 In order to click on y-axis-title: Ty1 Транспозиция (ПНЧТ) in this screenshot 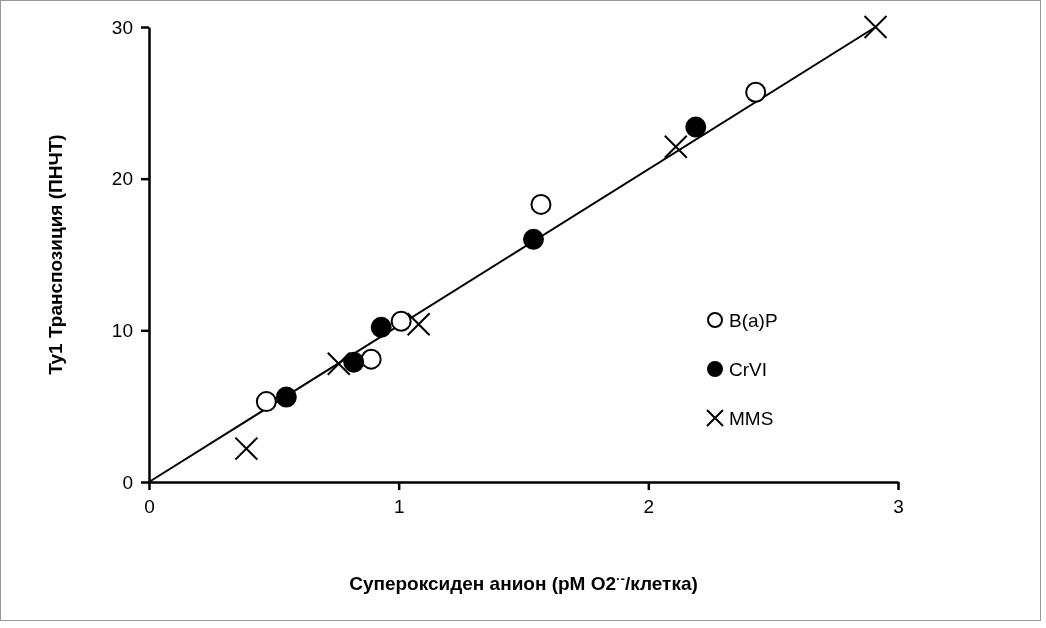, I will do `click(55, 254)`.